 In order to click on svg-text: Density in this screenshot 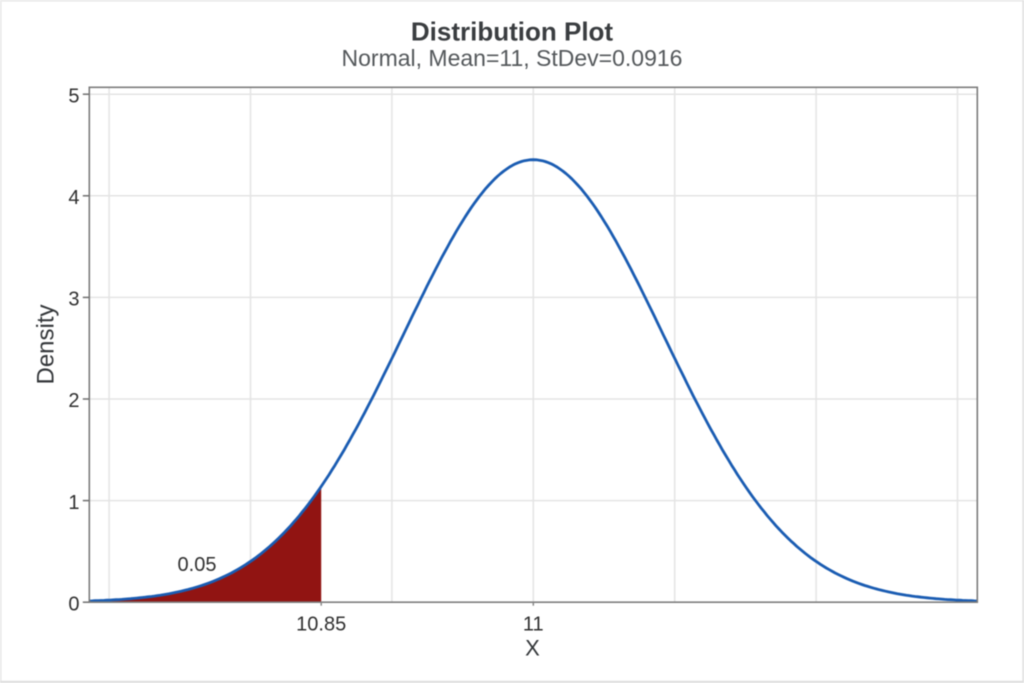, I will do `click(46, 344)`.